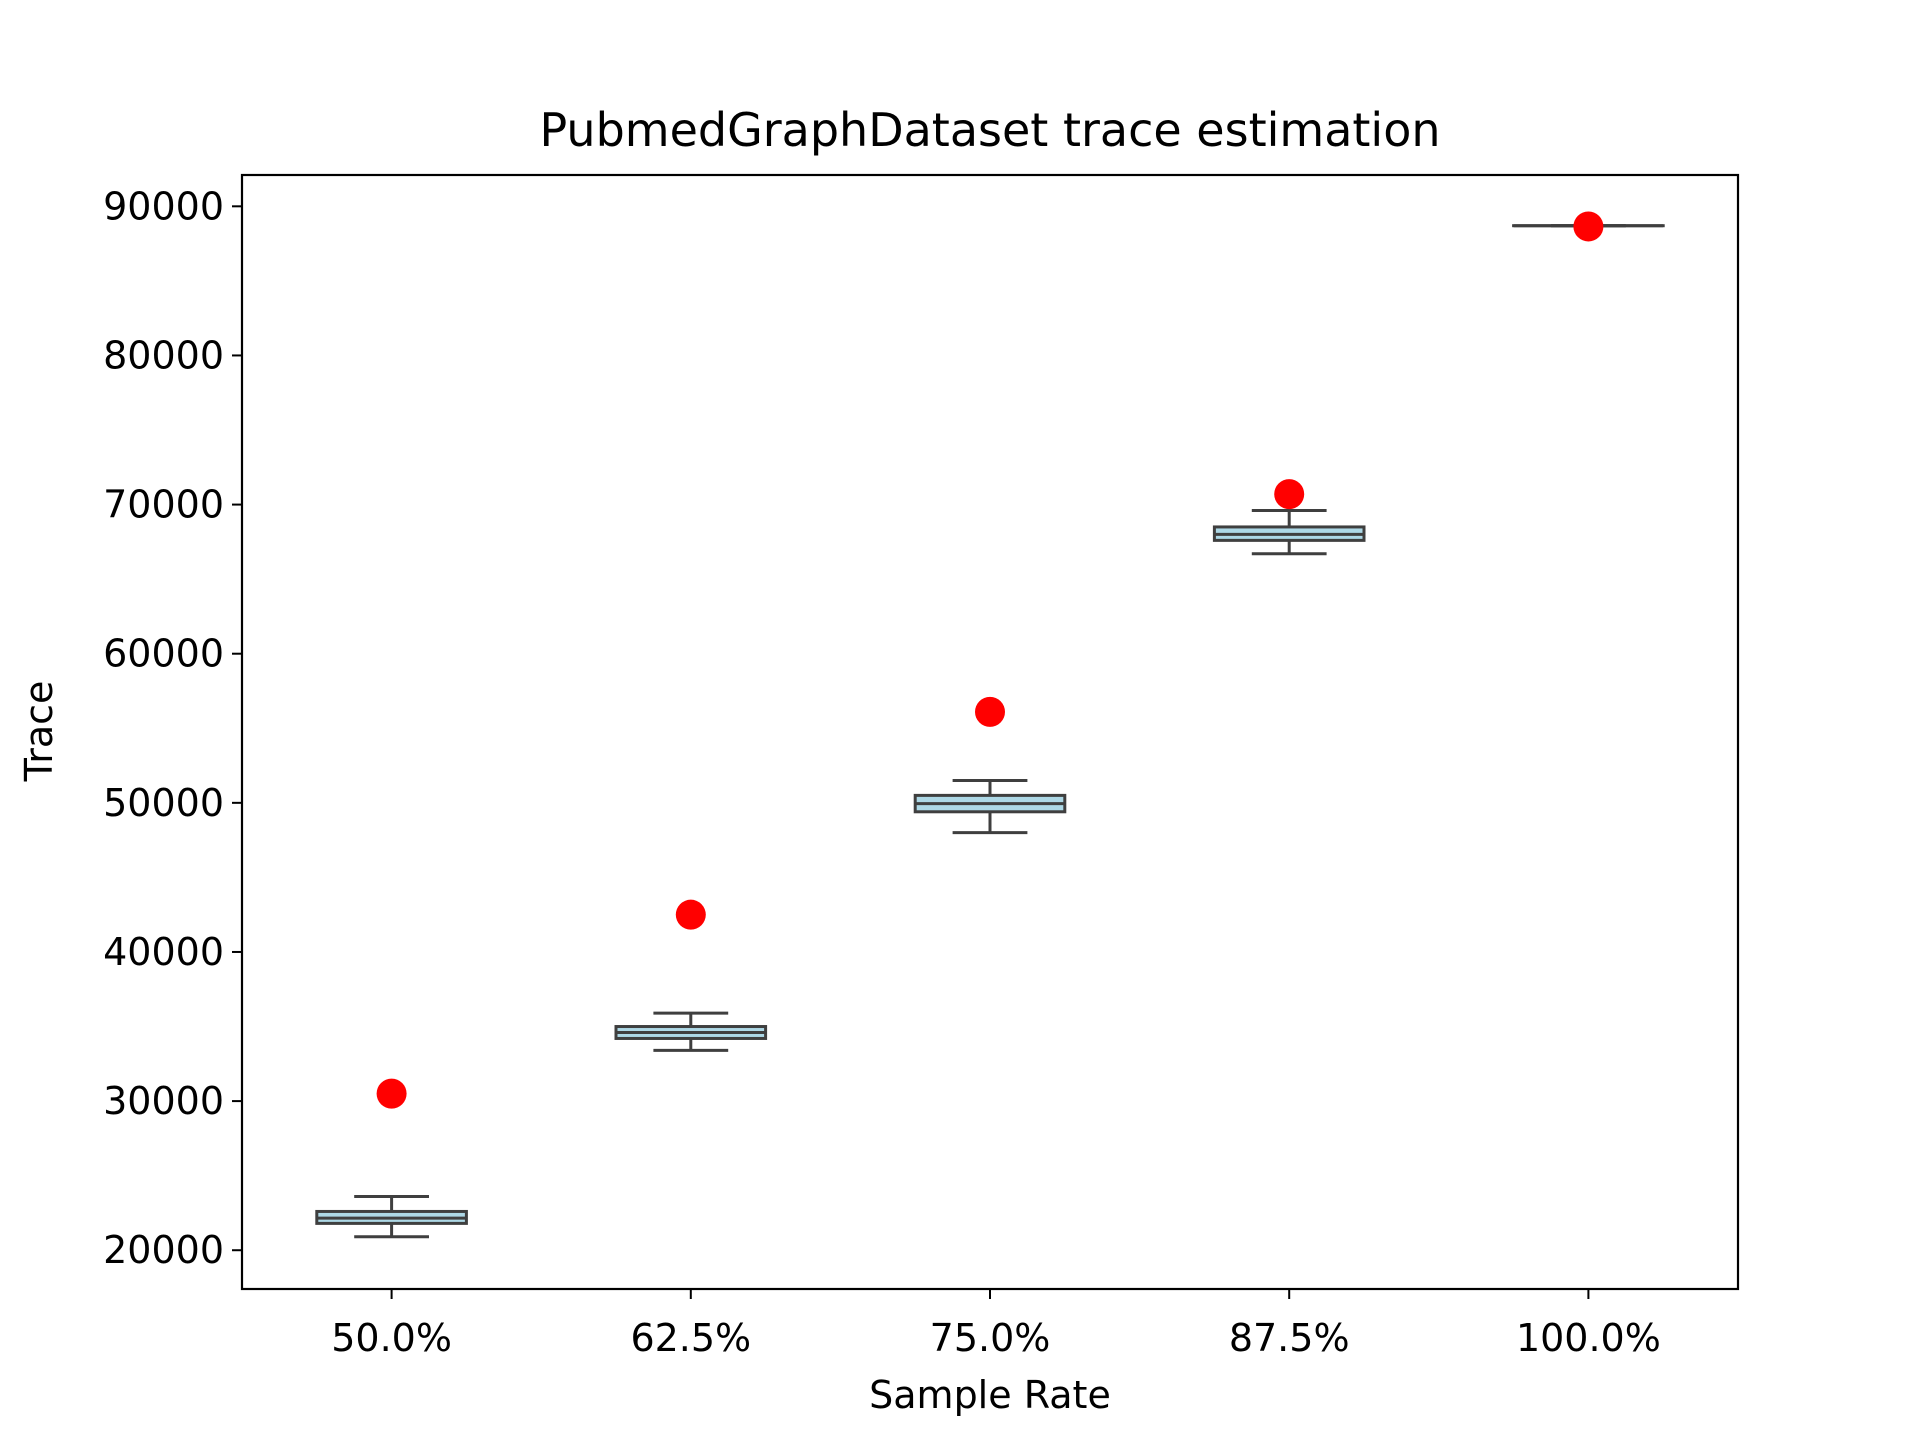  Describe the element at coordinates (172, 728) in the screenshot. I see `y-axis: 20000 30000 40000 50000 60000 70000 80000 90000` at that location.